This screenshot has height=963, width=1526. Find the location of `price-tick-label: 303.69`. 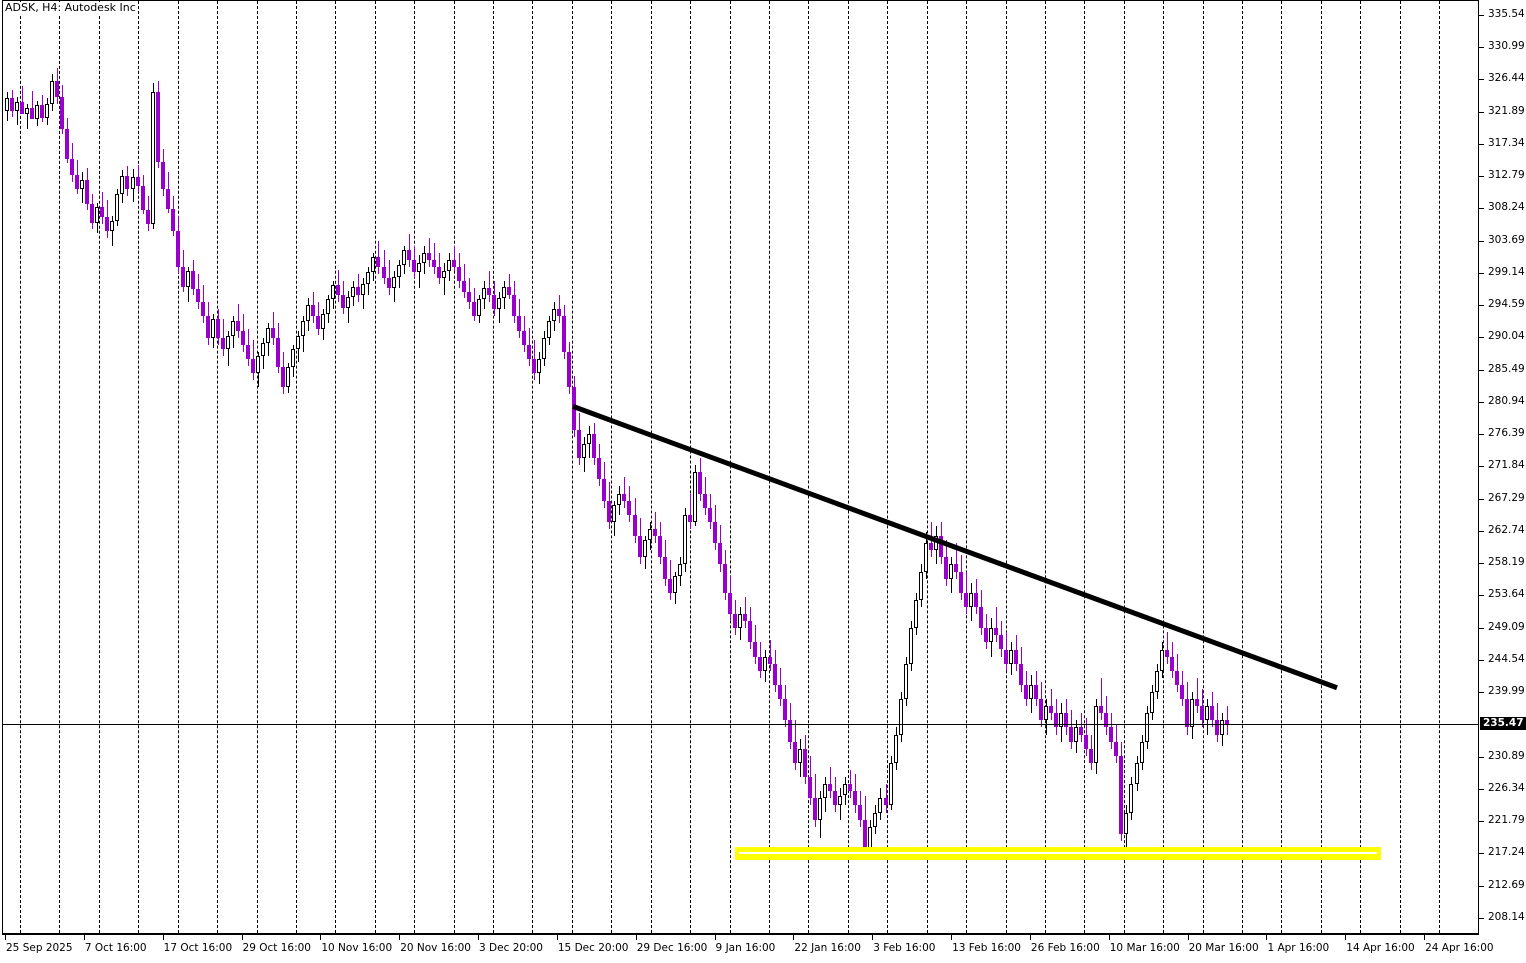

price-tick-label: 303.69 is located at coordinates (1506, 239).